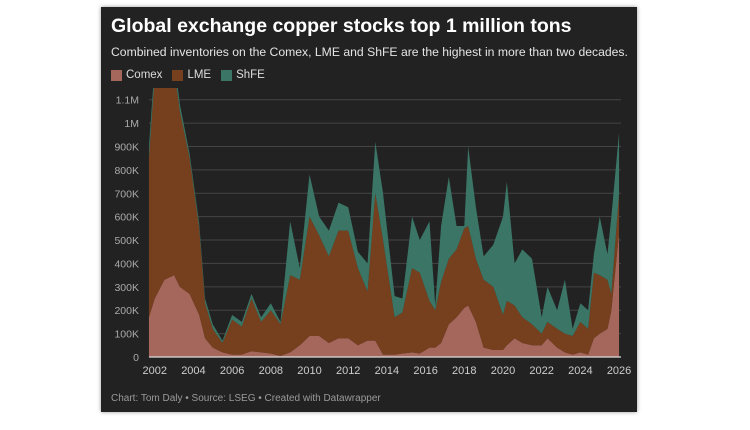 This screenshot has height=430, width=750. I want to click on legend-label-lme: LME, so click(199, 75).